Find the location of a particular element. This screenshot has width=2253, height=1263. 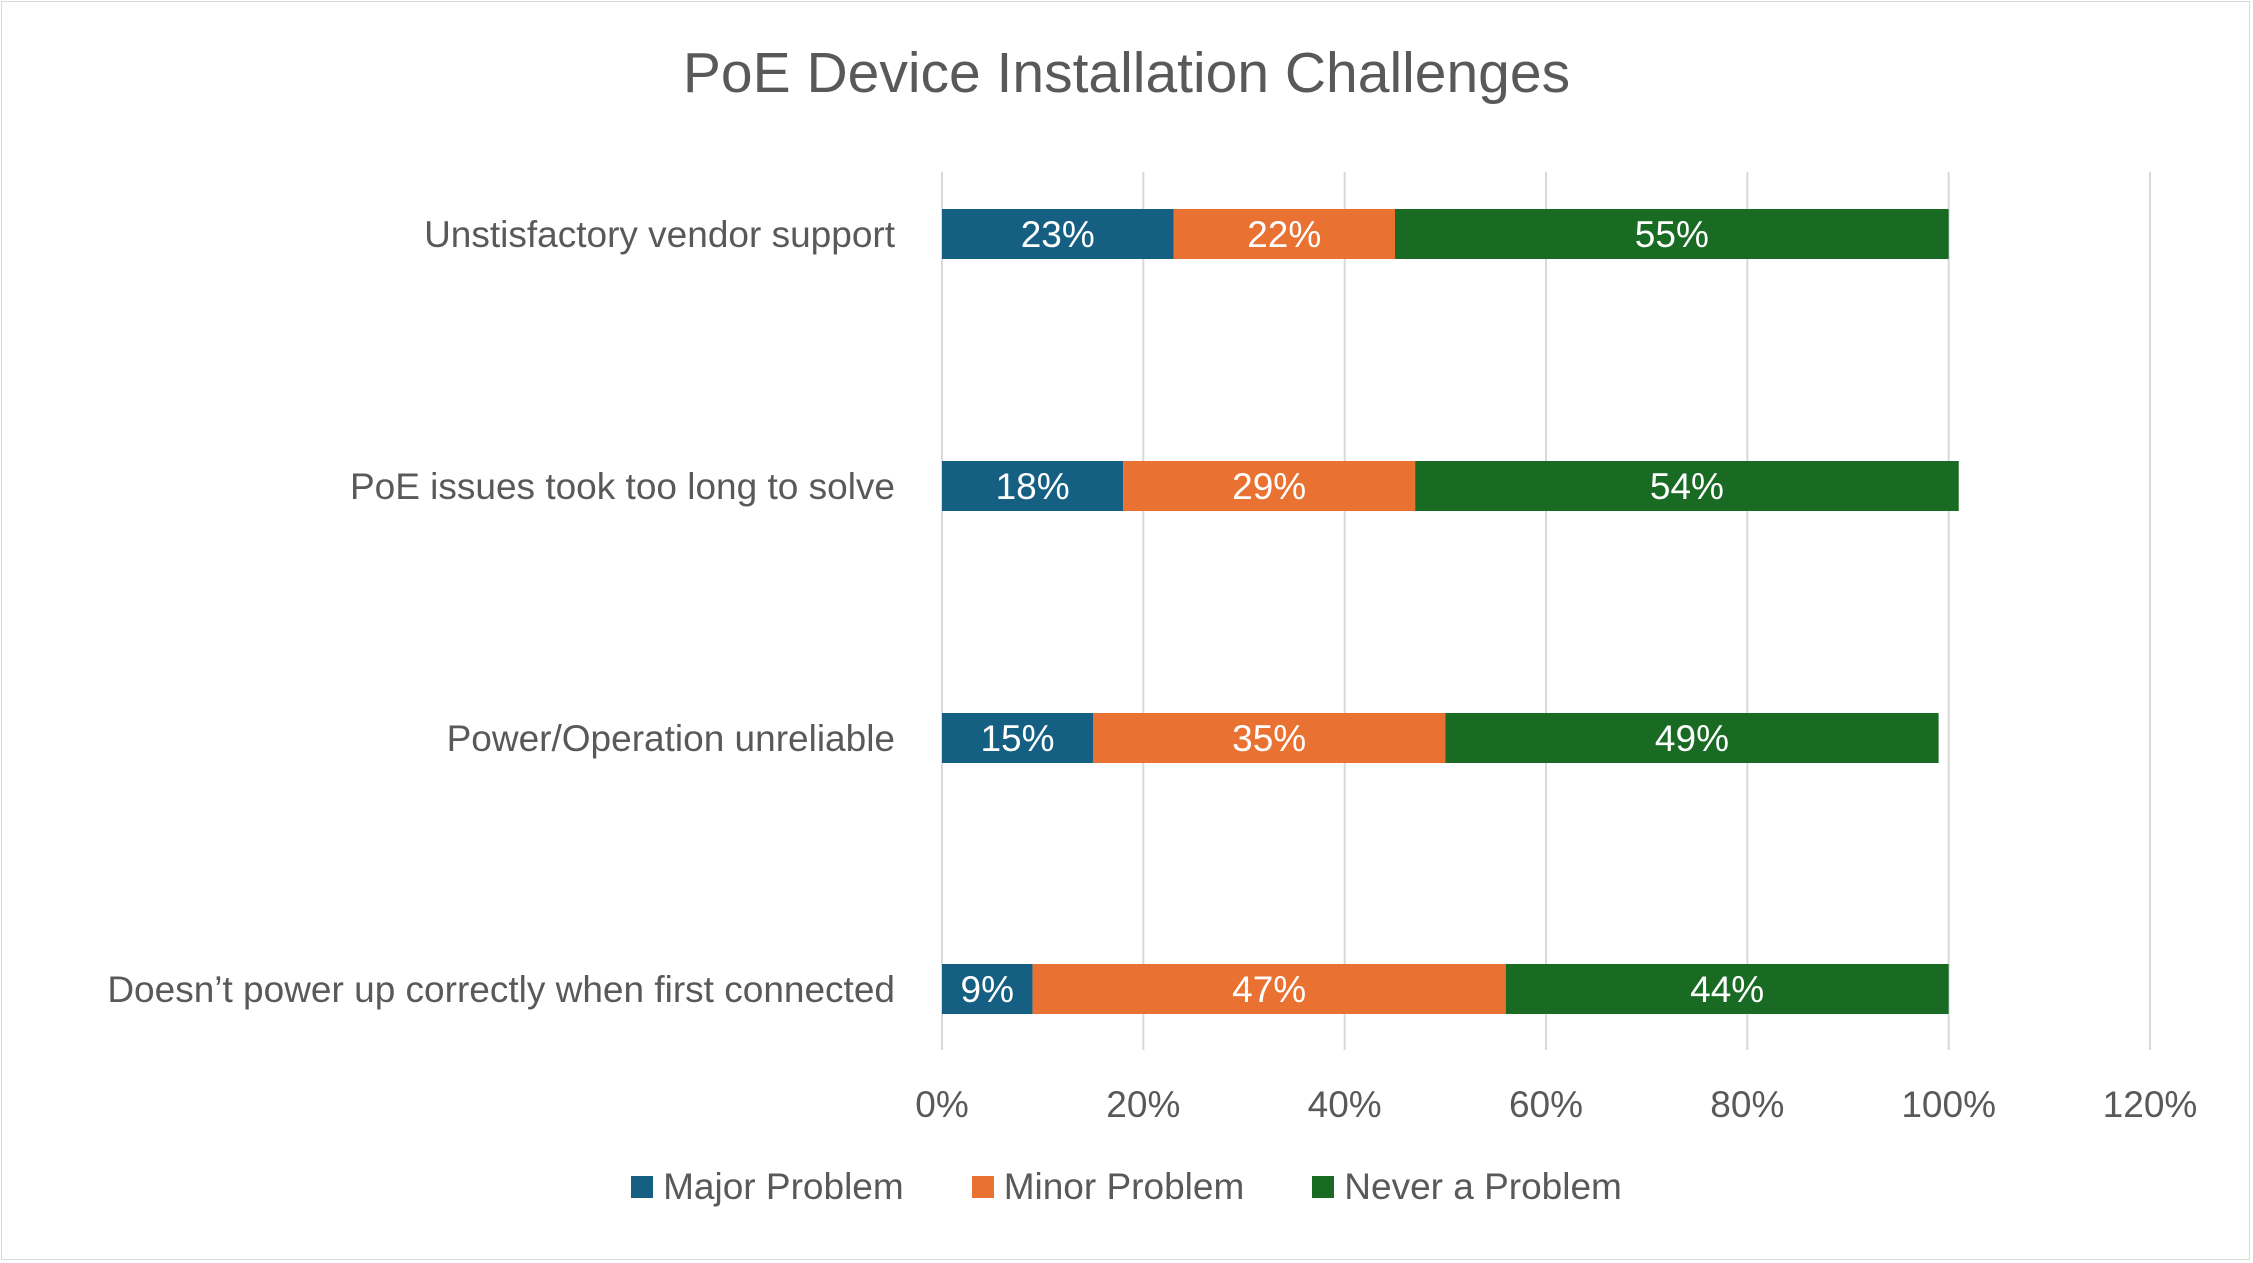

data-label: 18% is located at coordinates (1033, 486).